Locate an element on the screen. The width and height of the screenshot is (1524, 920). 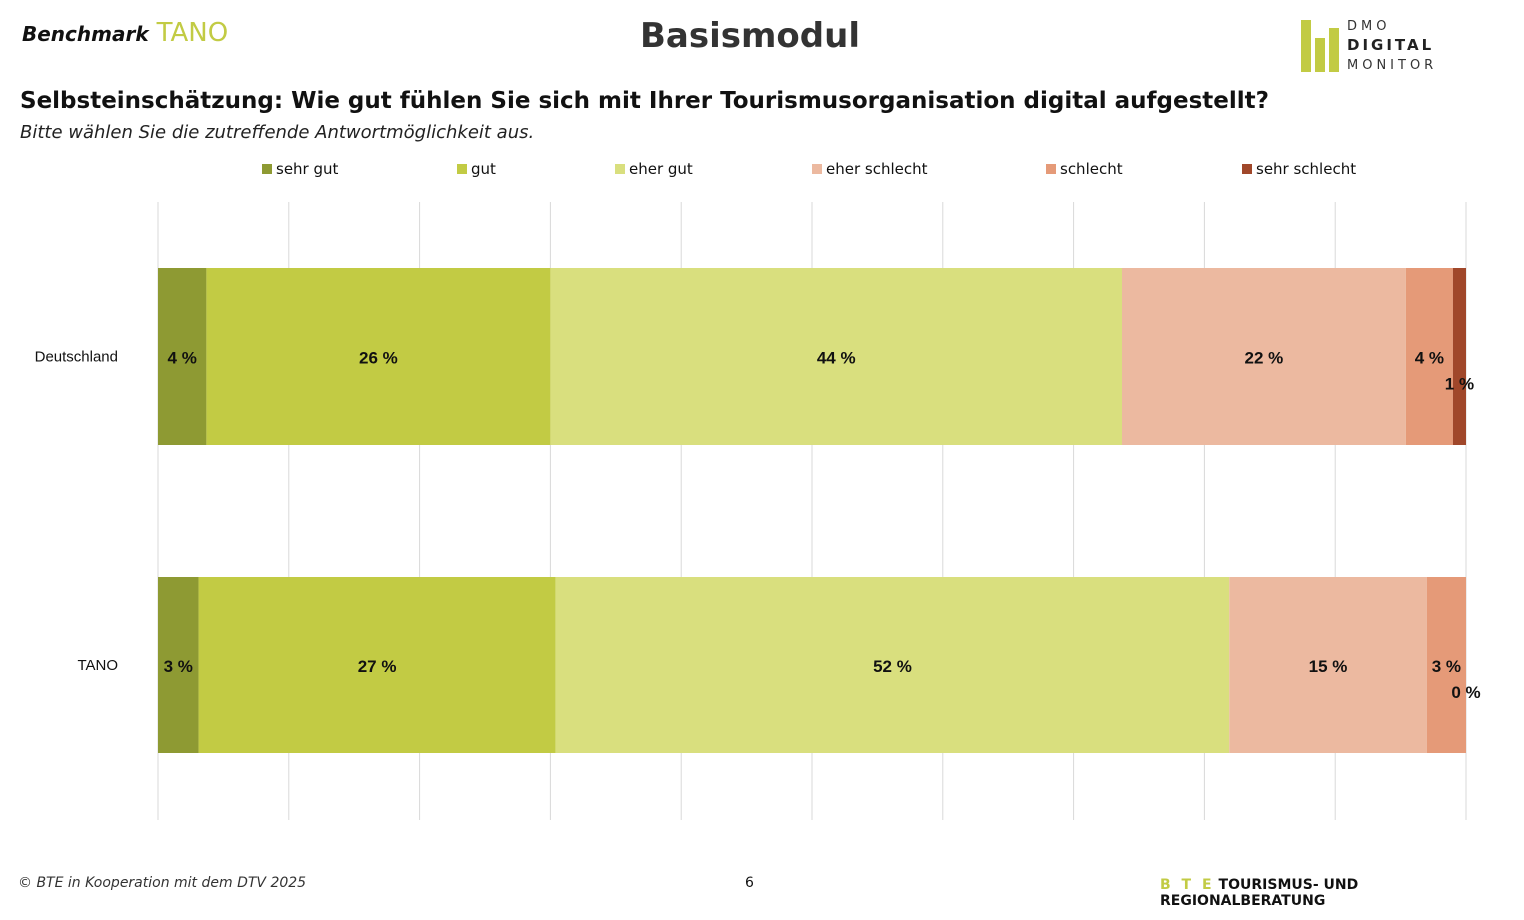
legend-label: sehr schlecht is located at coordinates (1306, 169).